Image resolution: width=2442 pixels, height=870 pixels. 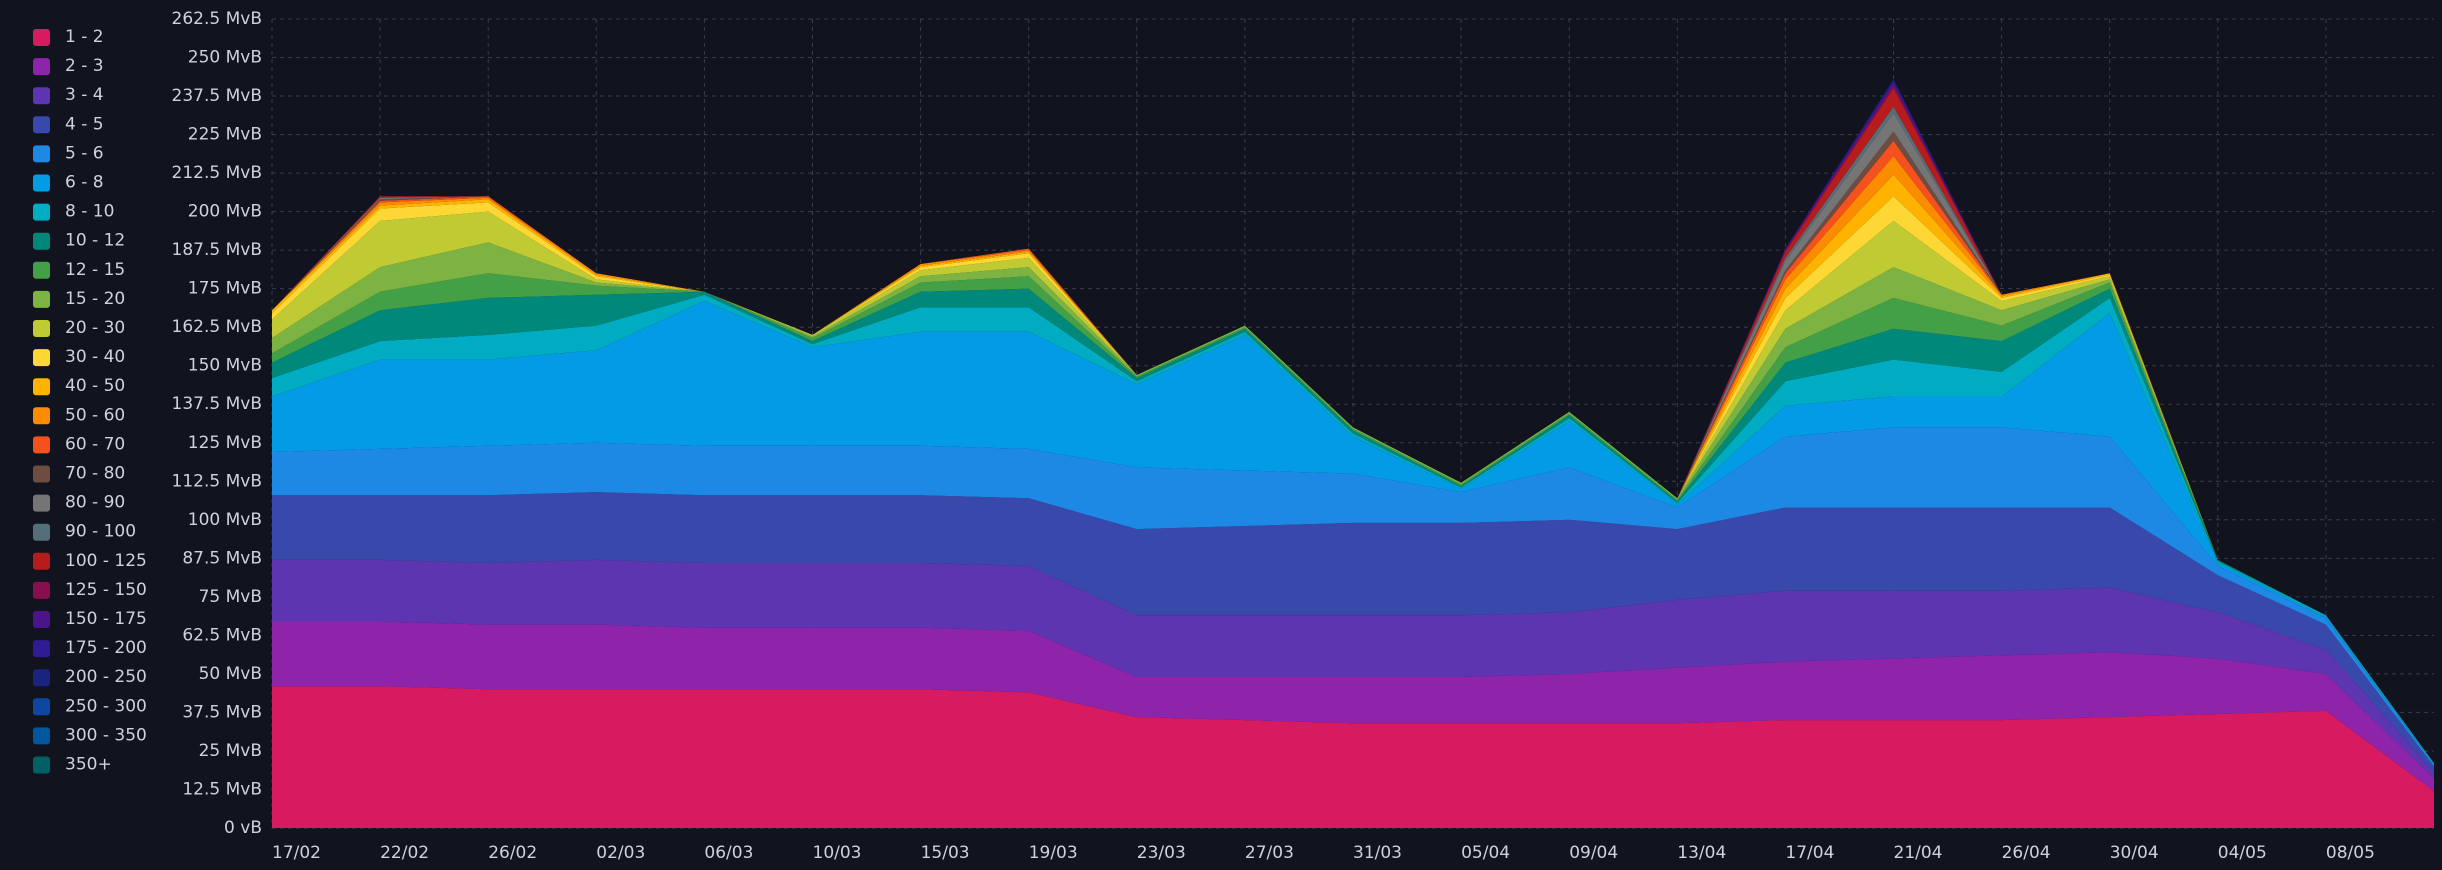 What do you see at coordinates (95, 474) in the screenshot?
I see `legend-label: 70 - 80` at bounding box center [95, 474].